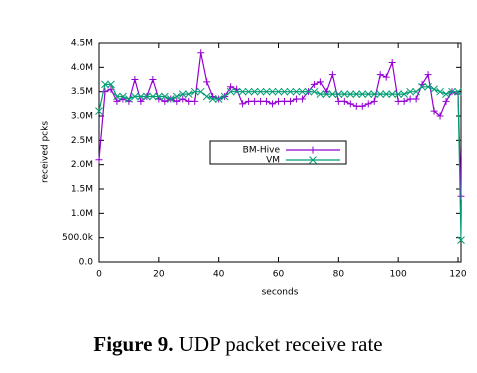  I want to click on x-tick-label: 60, so click(279, 275).